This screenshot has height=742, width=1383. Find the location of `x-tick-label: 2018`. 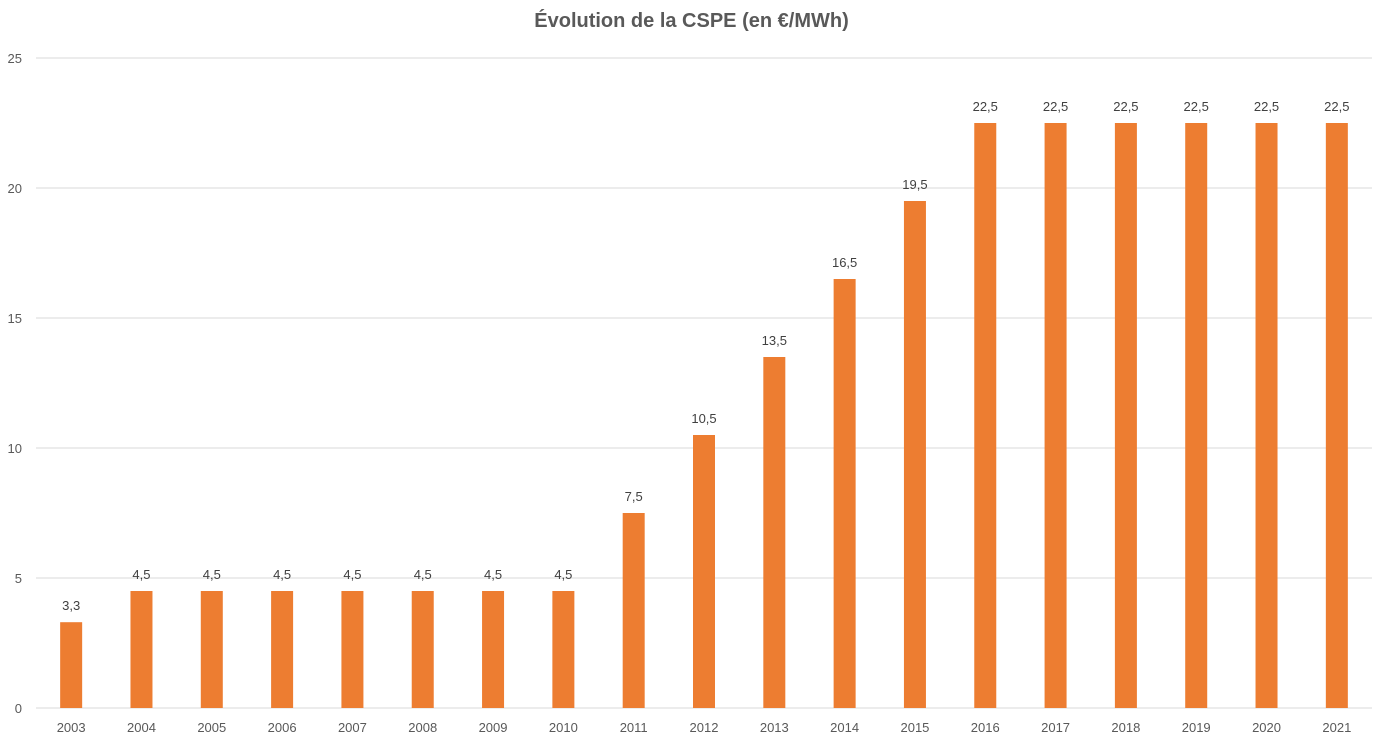

x-tick-label: 2018 is located at coordinates (1125, 727).